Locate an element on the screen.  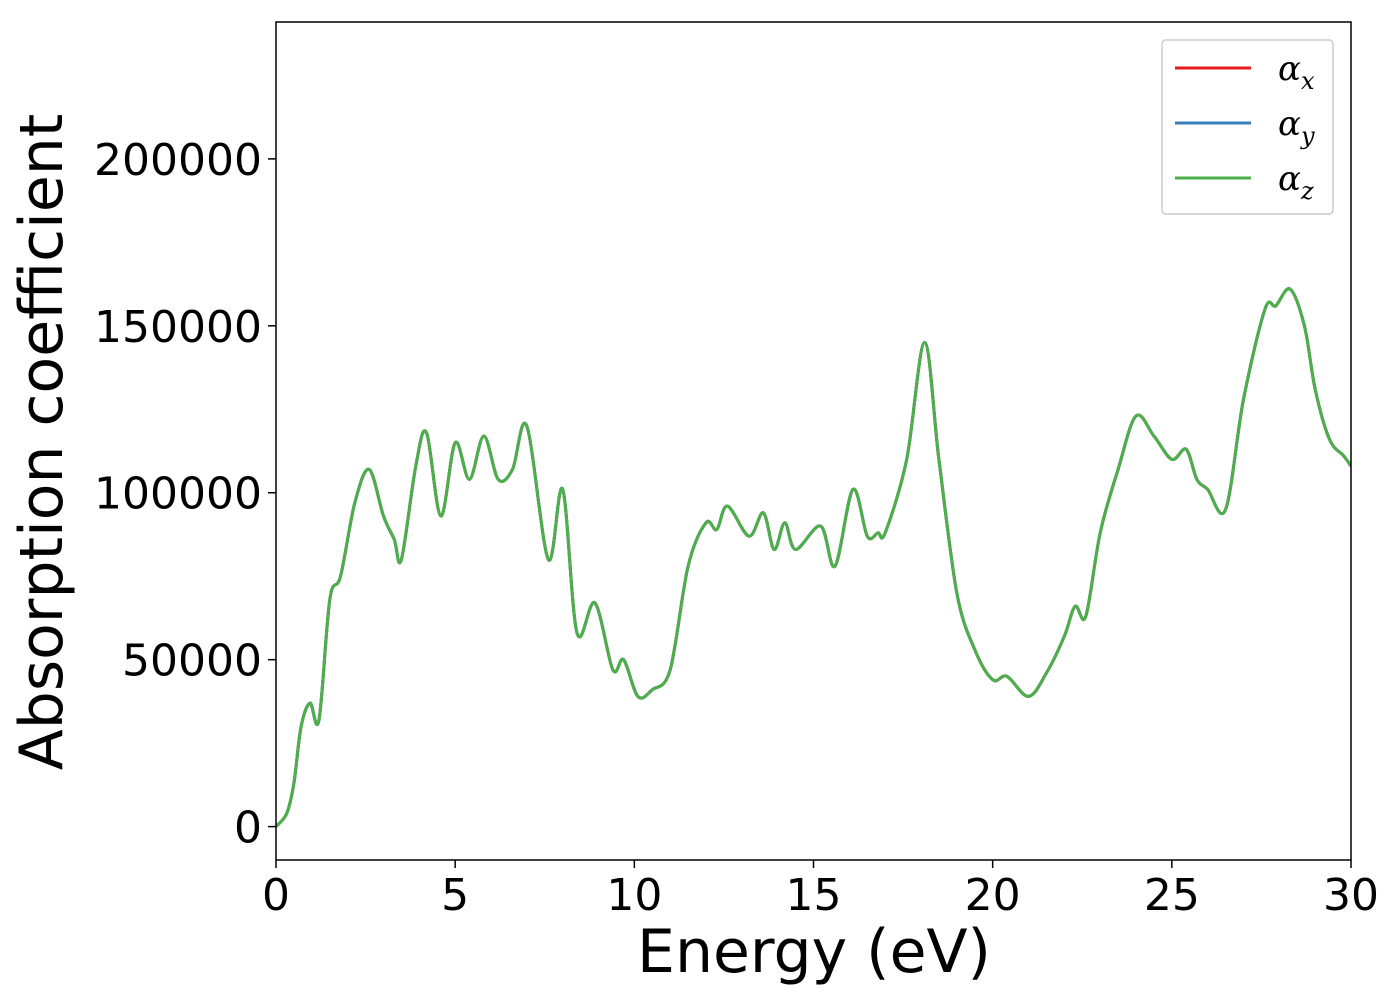
x-tick-label: 5 is located at coordinates (455, 895).